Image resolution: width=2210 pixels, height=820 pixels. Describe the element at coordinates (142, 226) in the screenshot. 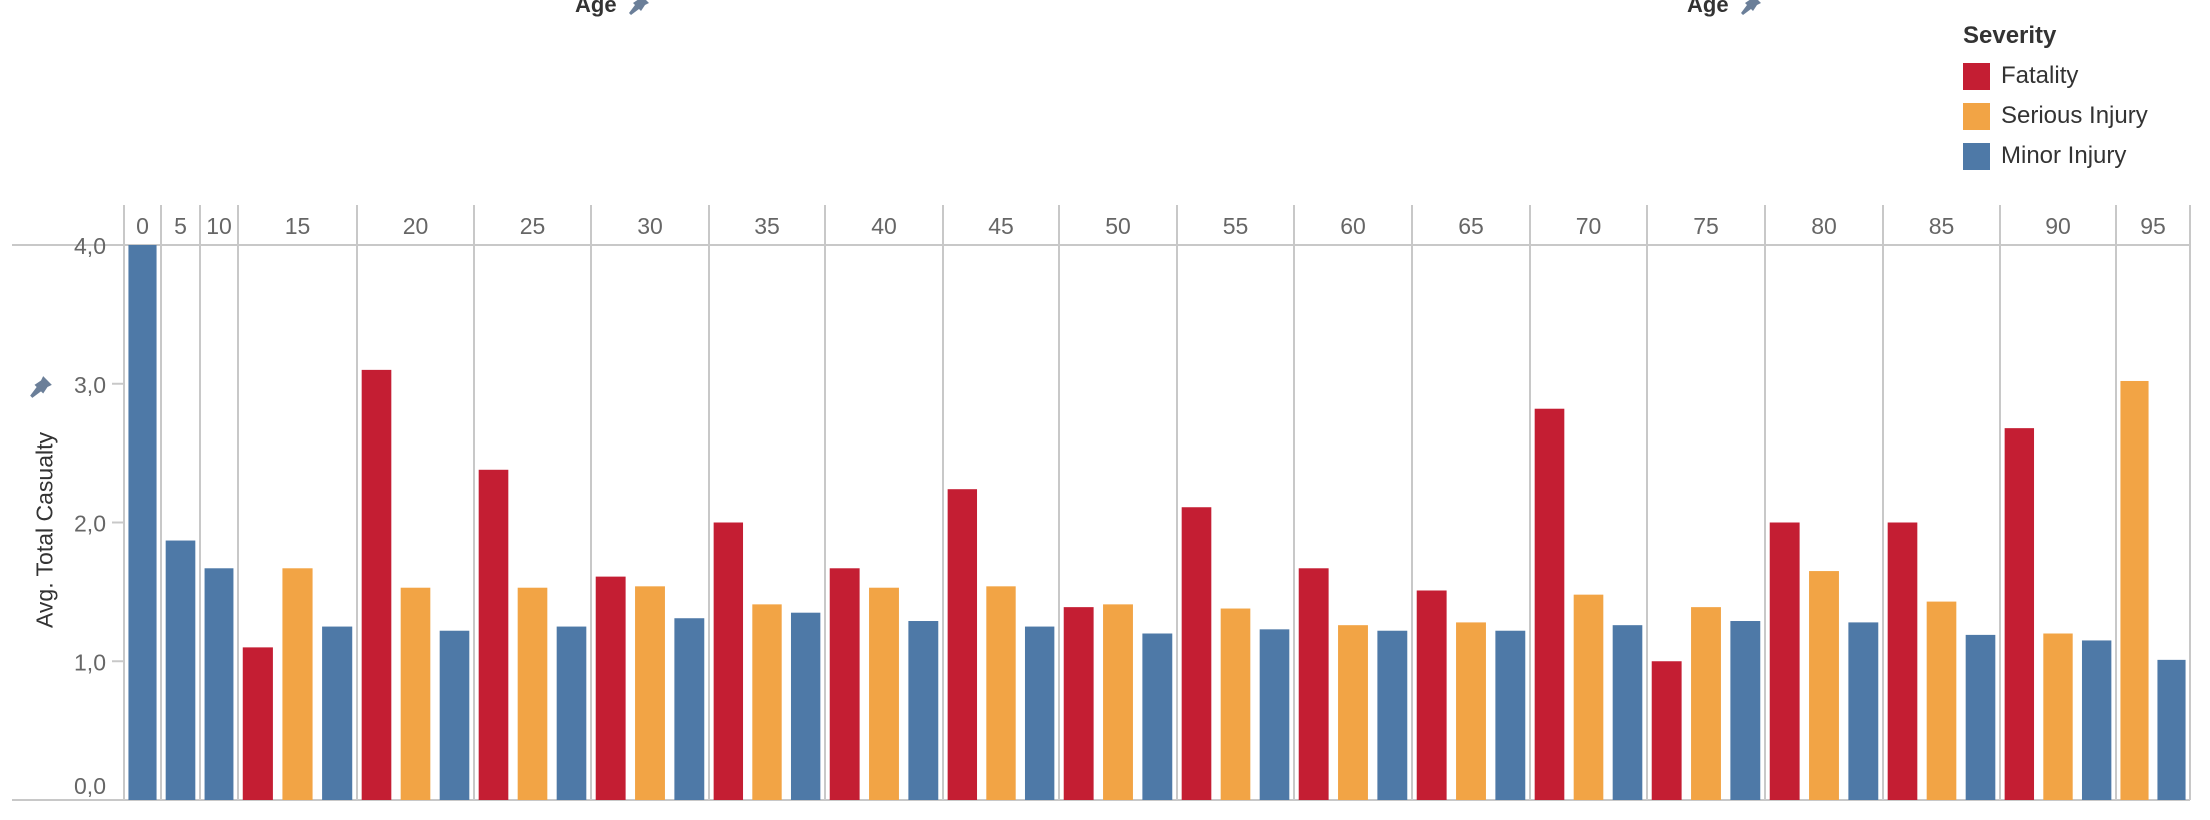

I see `age-column-header: 0` at that location.